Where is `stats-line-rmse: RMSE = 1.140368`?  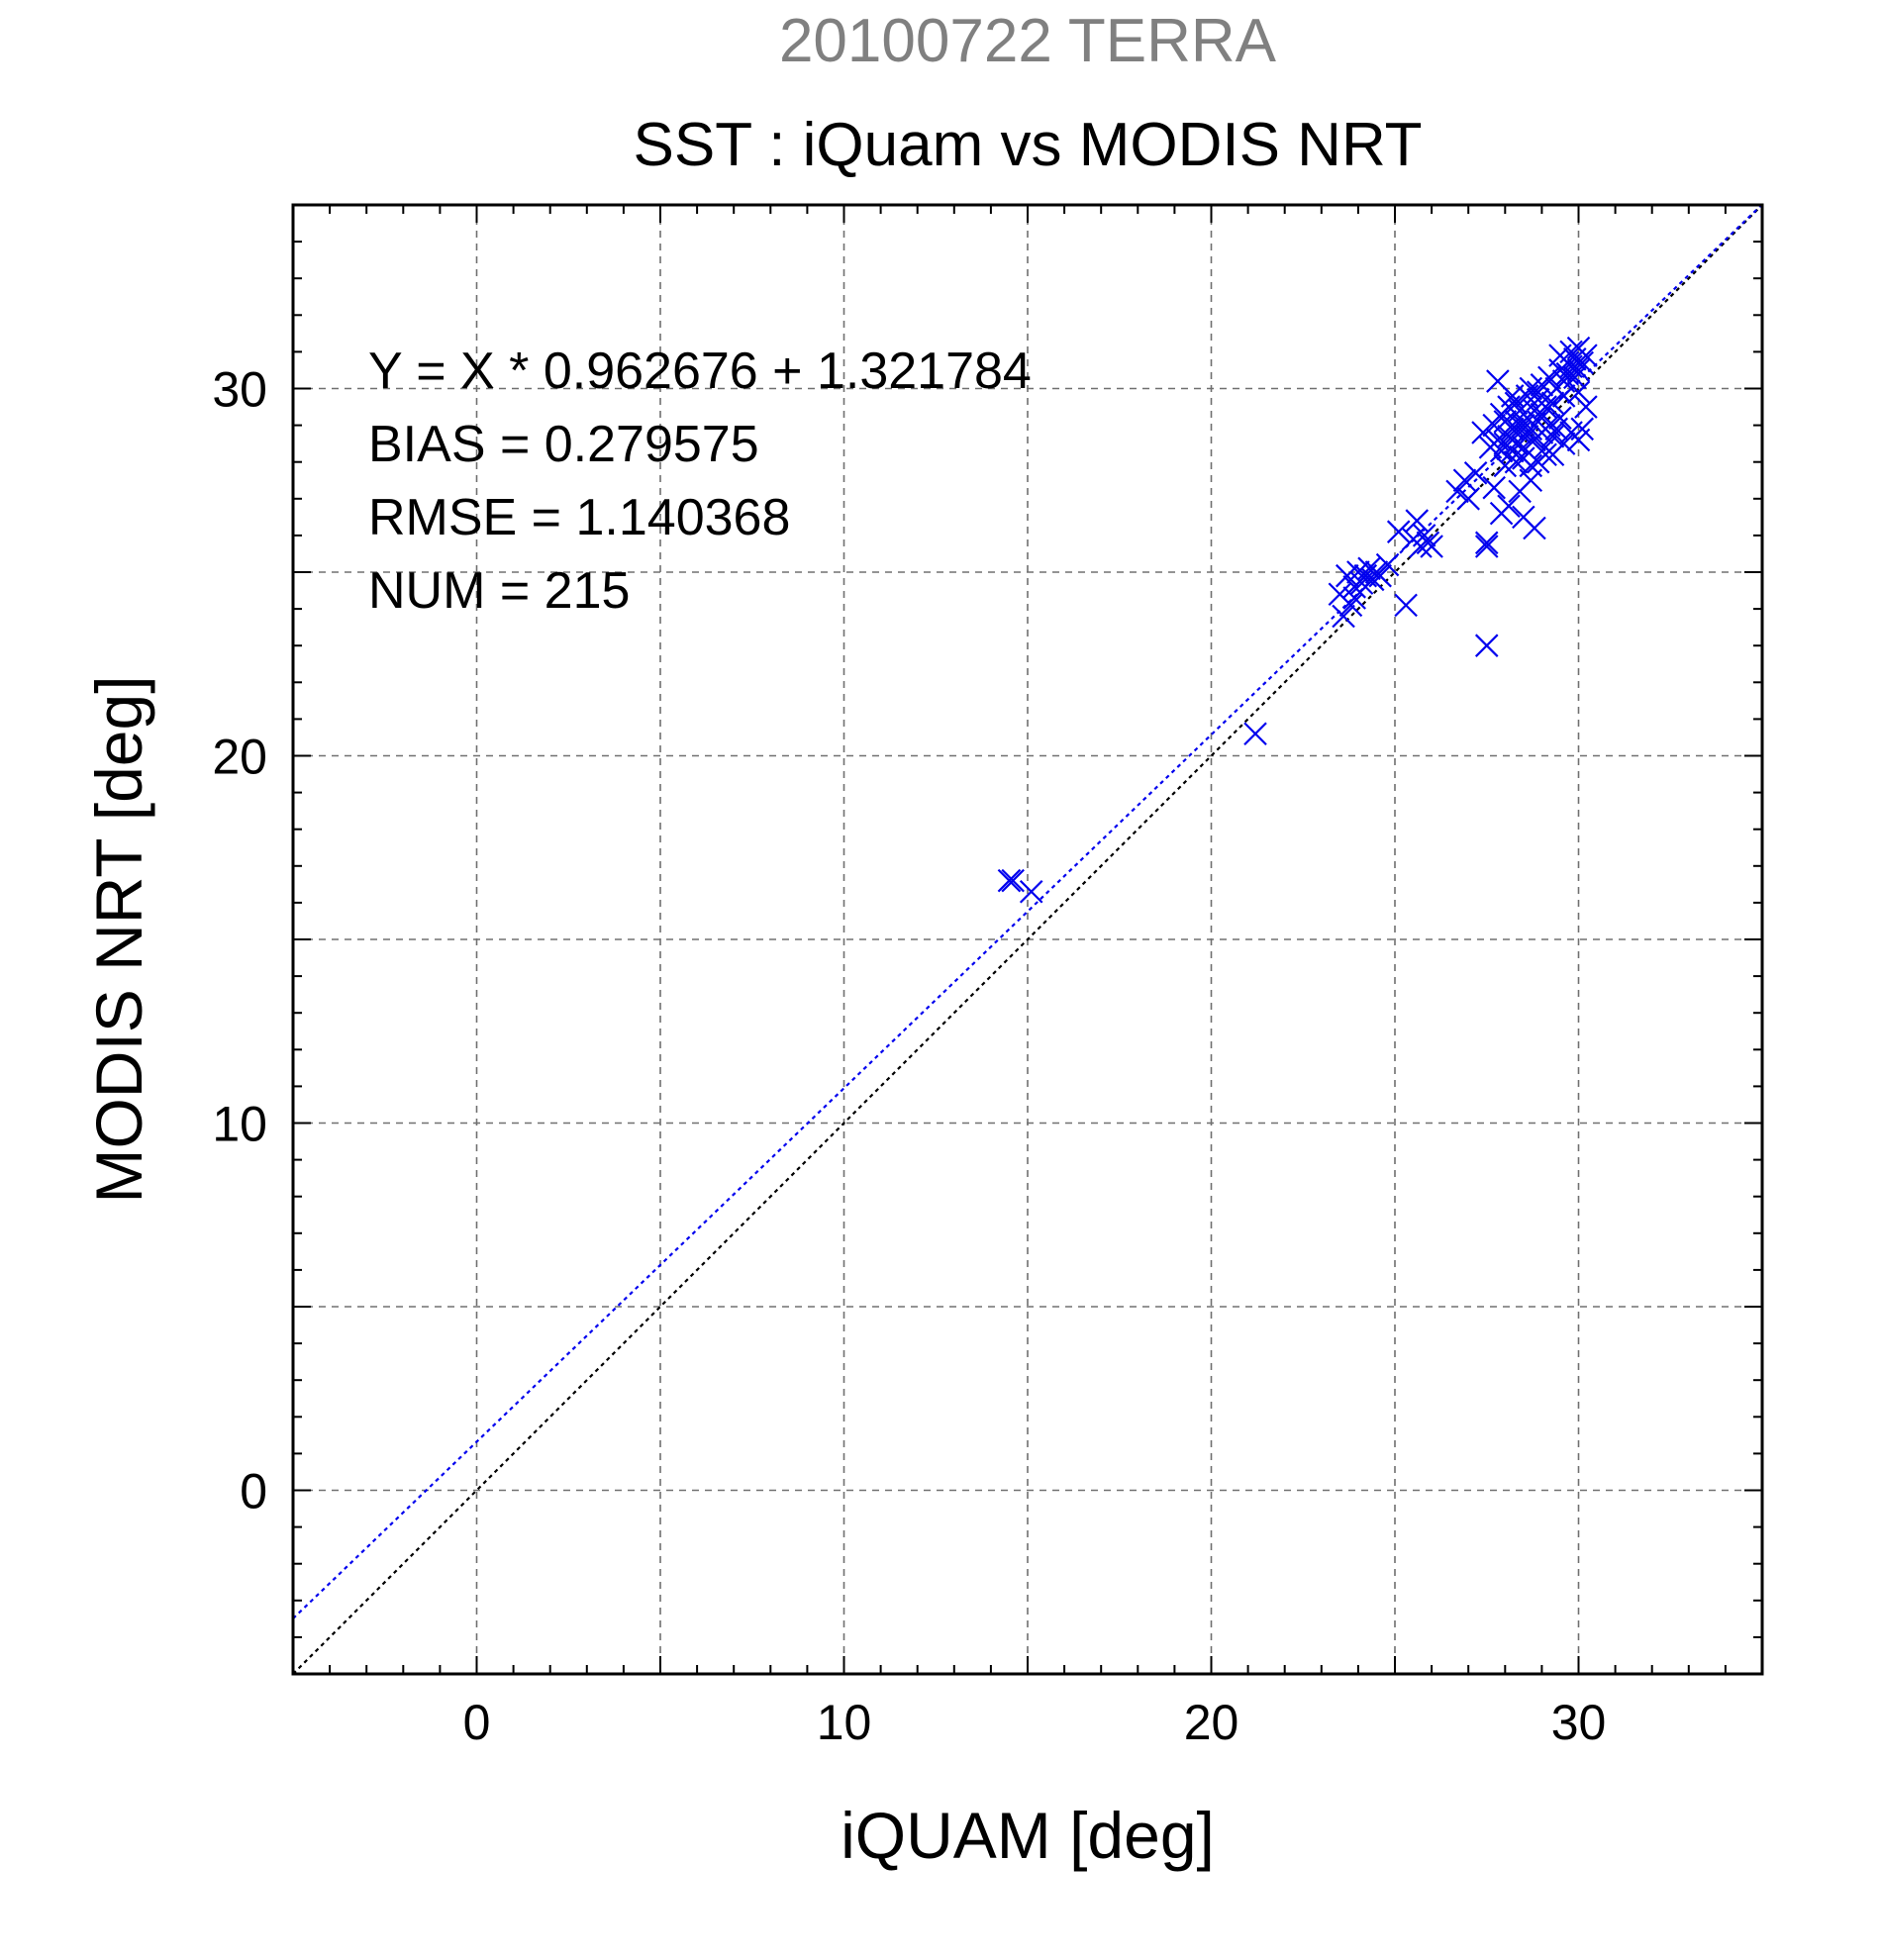
stats-line-rmse: RMSE = 1.140368 is located at coordinates (579, 517).